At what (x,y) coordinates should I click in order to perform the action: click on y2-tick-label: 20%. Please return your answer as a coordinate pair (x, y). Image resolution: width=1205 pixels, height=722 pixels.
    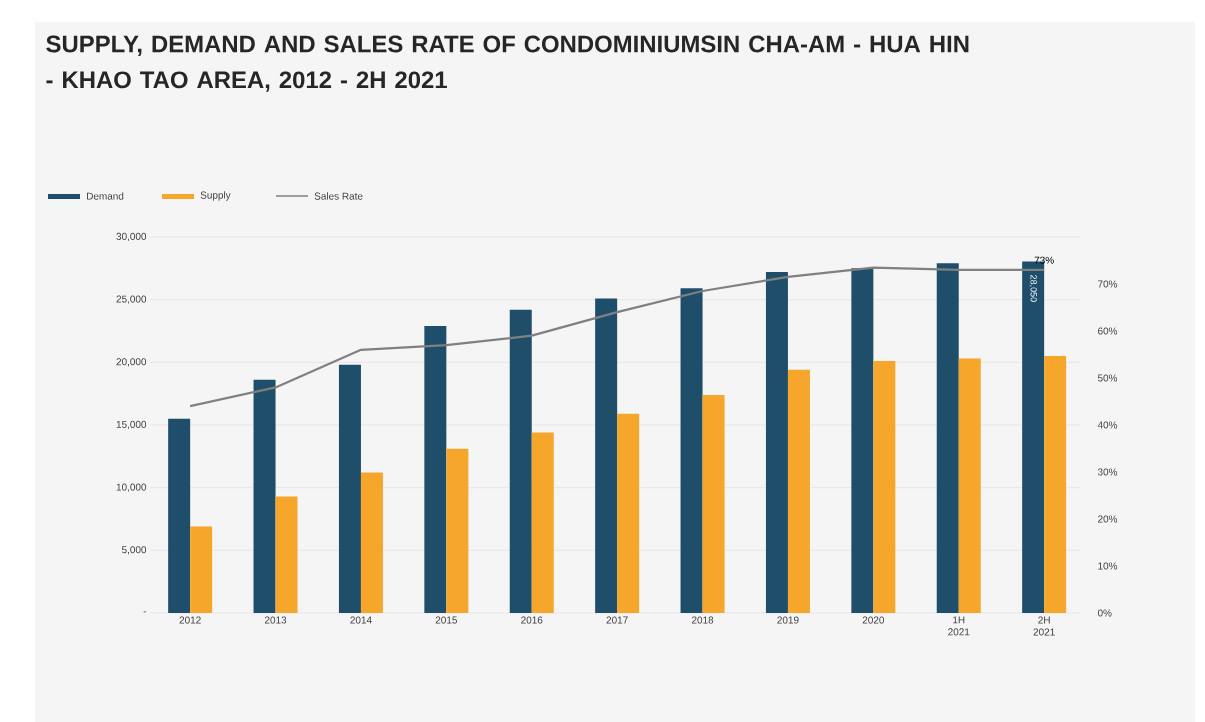
    Looking at the image, I should click on (1108, 519).